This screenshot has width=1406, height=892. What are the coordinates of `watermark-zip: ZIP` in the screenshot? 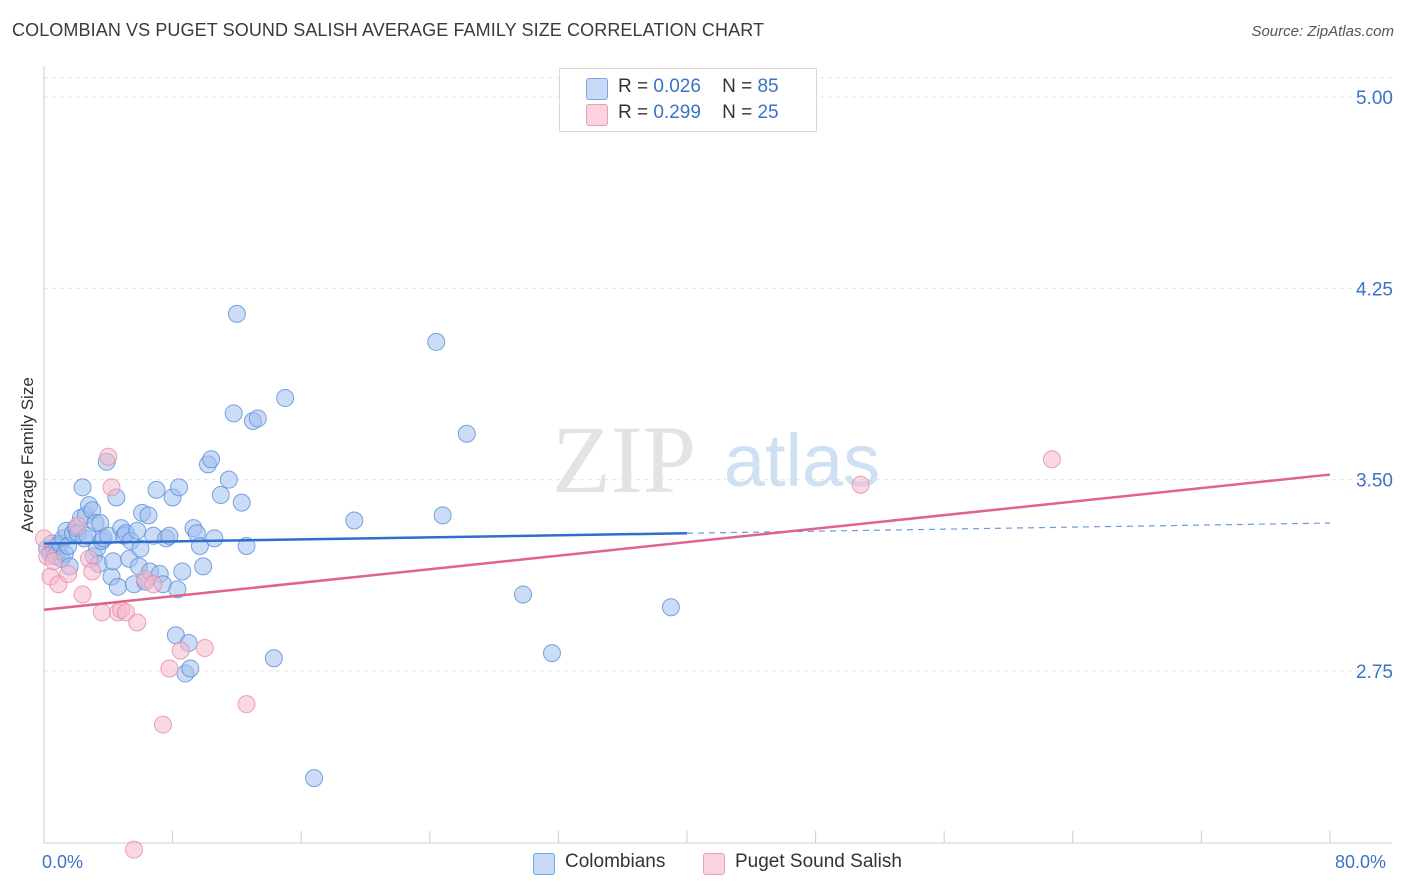 It's located at (624, 459).